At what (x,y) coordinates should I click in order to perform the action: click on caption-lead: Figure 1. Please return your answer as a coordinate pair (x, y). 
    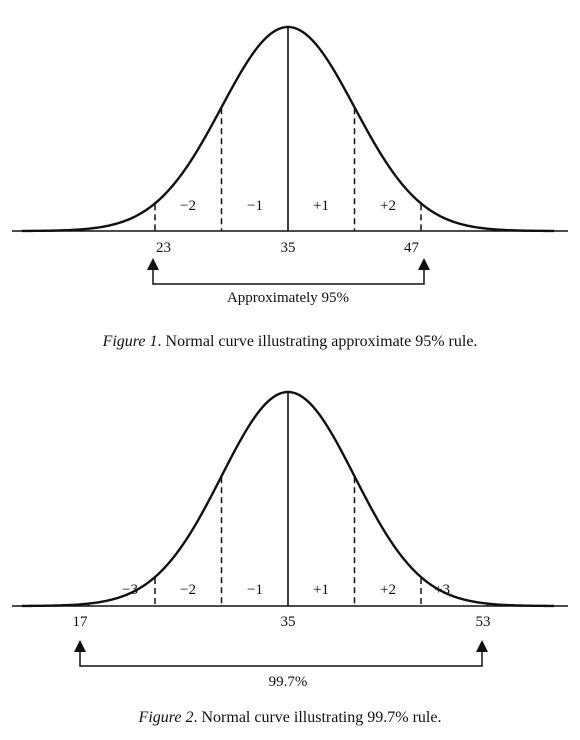
    Looking at the image, I should click on (130, 341).